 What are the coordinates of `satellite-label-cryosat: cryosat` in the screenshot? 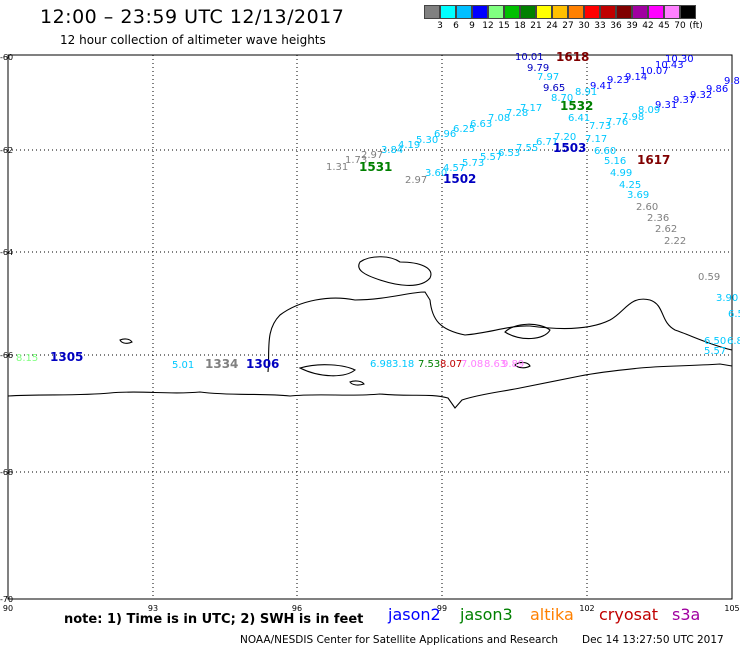 It's located at (629, 614).